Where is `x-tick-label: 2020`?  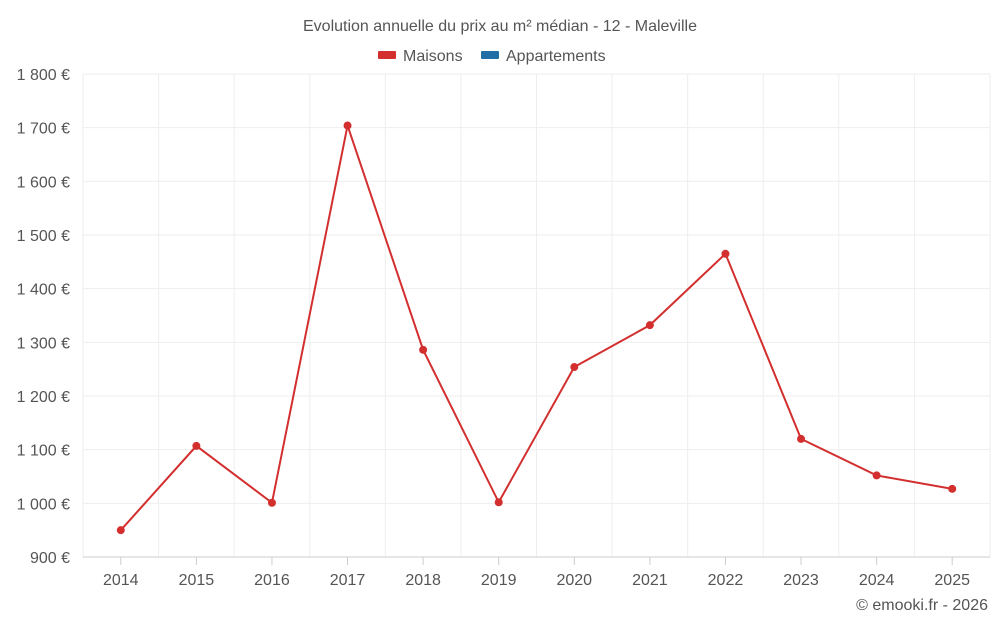
x-tick-label: 2020 is located at coordinates (574, 580).